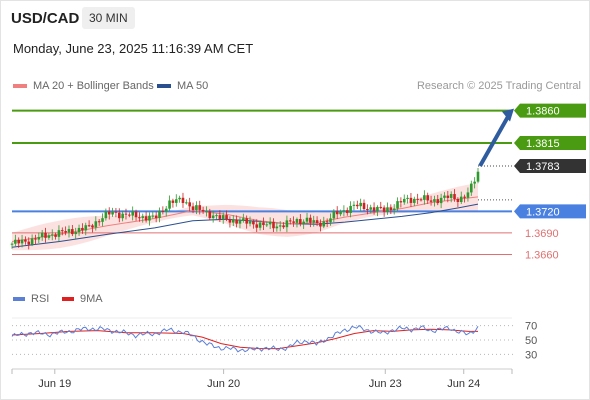  I want to click on forecast-arrow-shaft, so click(494, 141).